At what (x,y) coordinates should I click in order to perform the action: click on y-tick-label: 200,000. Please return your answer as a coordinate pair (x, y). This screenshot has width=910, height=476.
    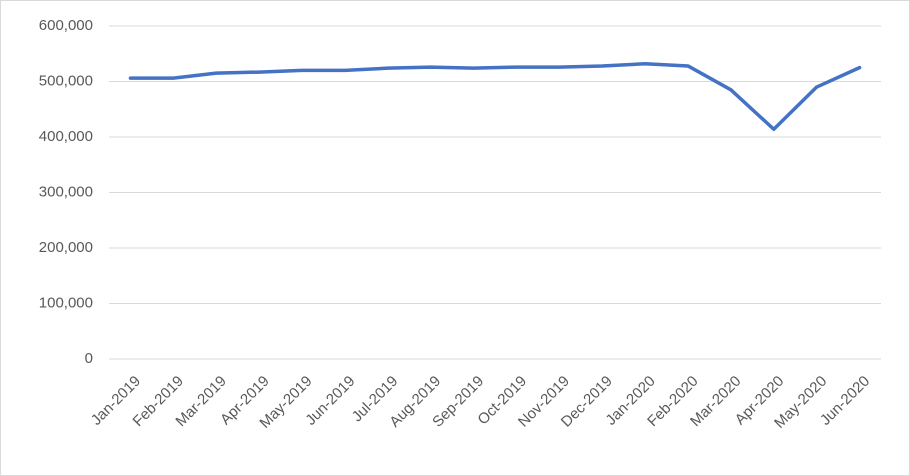
    Looking at the image, I should click on (66, 247).